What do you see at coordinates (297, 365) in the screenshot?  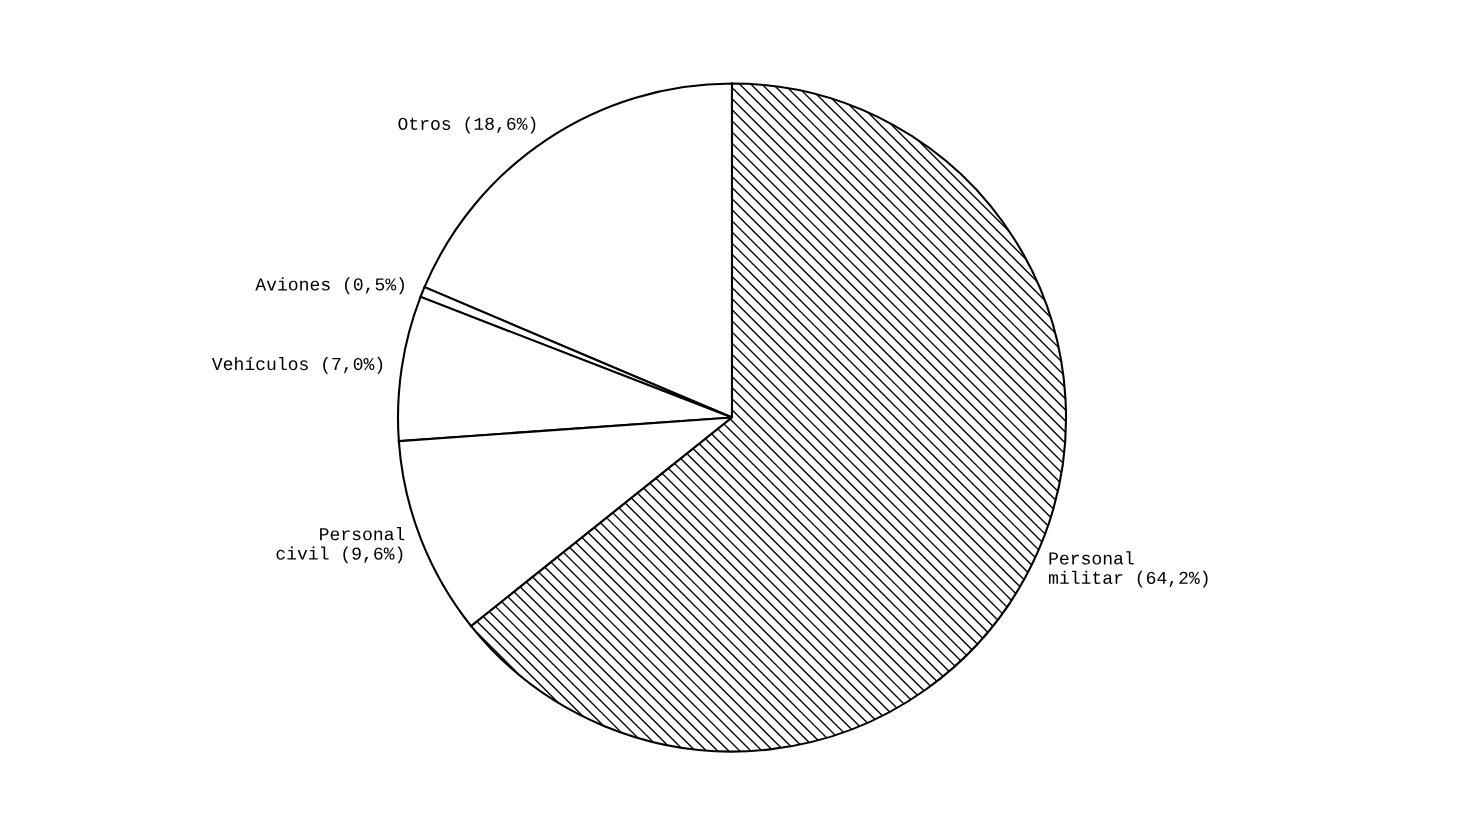 I see `slice-label: Vehículos (7,0%)` at bounding box center [297, 365].